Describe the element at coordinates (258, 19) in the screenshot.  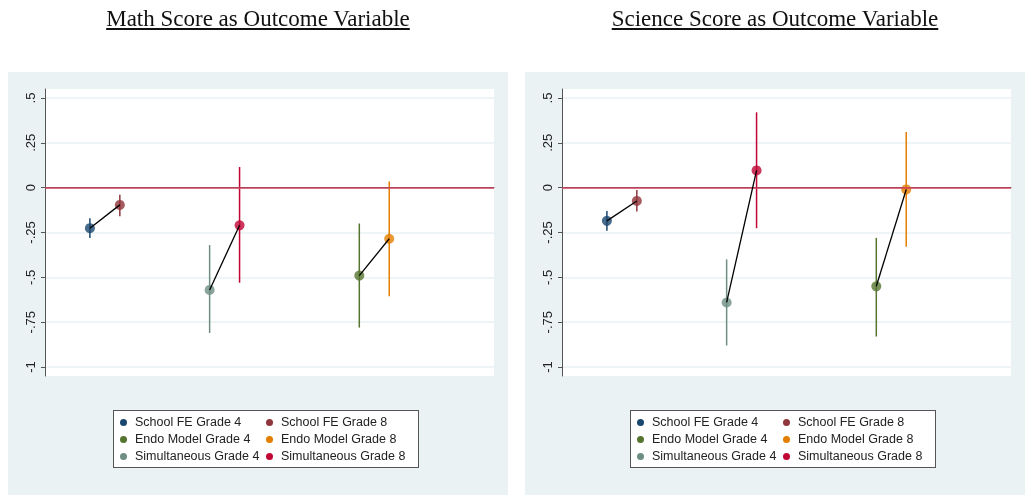
I see `chart-title: Math Score as Outcome Variable` at that location.